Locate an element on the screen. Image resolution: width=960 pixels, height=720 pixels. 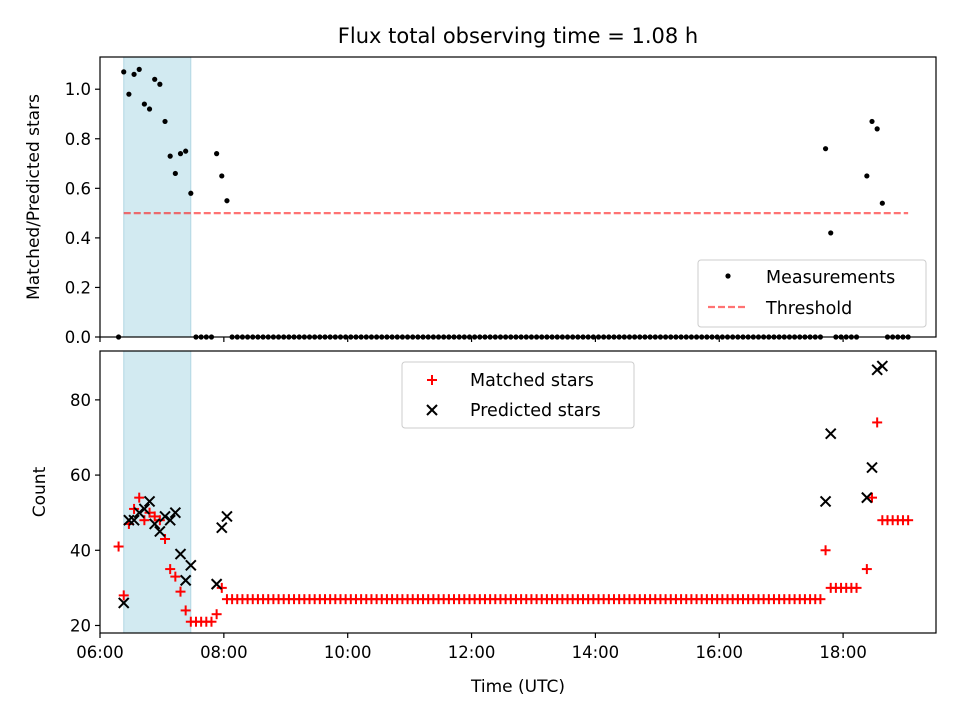
top-legend-box is located at coordinates (812, 293).